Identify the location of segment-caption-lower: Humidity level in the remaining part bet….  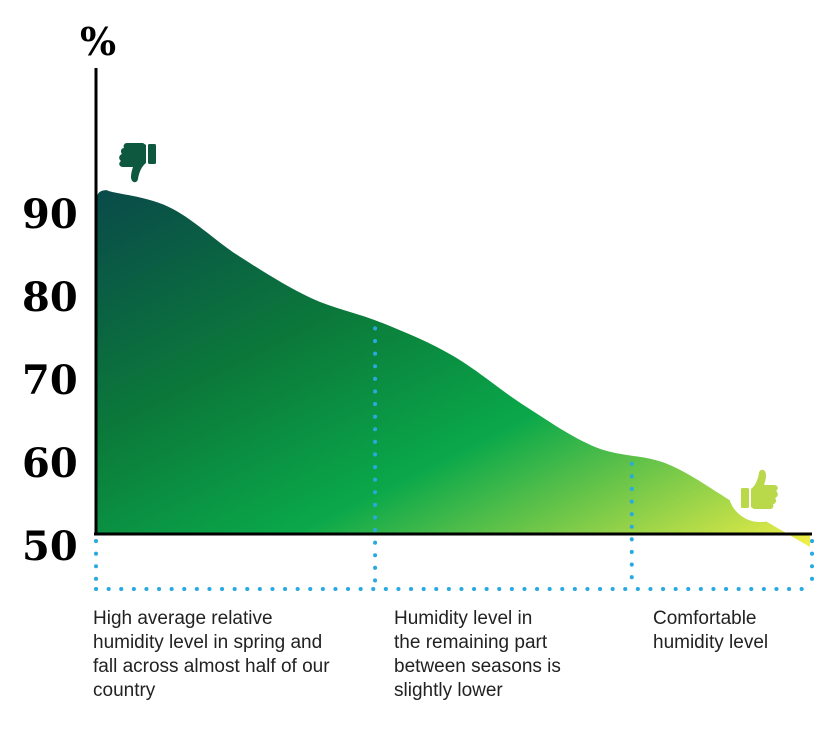
(477, 654).